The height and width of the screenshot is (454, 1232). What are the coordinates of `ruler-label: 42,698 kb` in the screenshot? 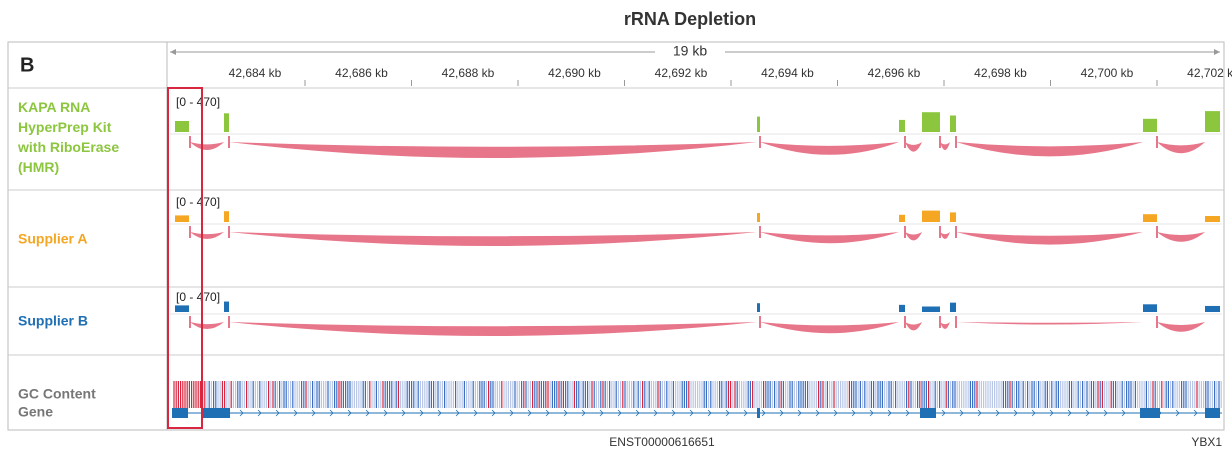 It's located at (1000, 73).